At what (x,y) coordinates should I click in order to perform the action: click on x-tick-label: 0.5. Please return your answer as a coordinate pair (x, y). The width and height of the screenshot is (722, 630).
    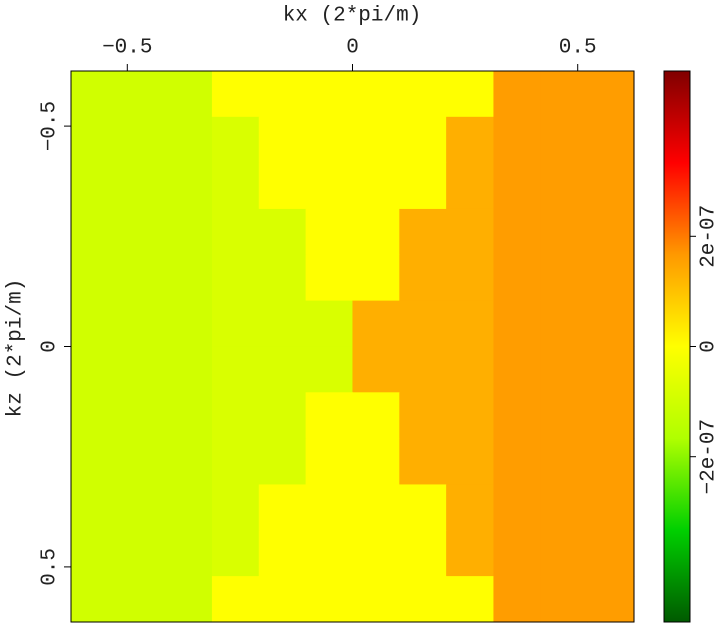
    Looking at the image, I should click on (578, 48).